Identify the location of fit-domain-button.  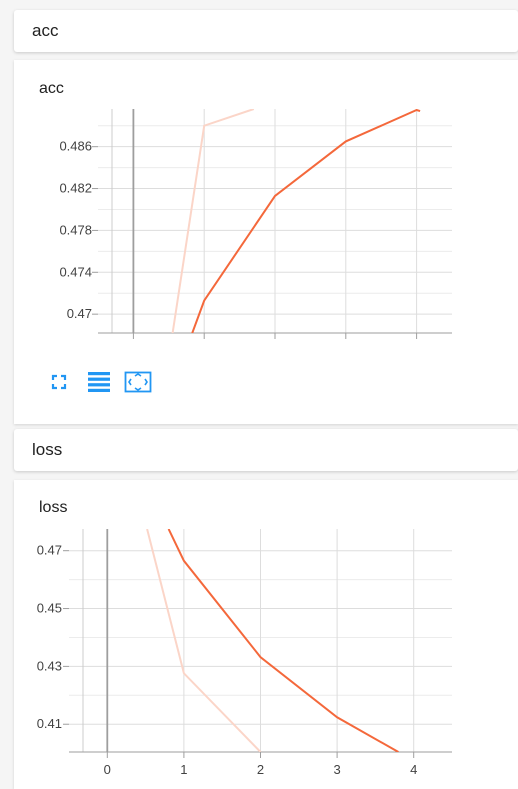
(138, 382).